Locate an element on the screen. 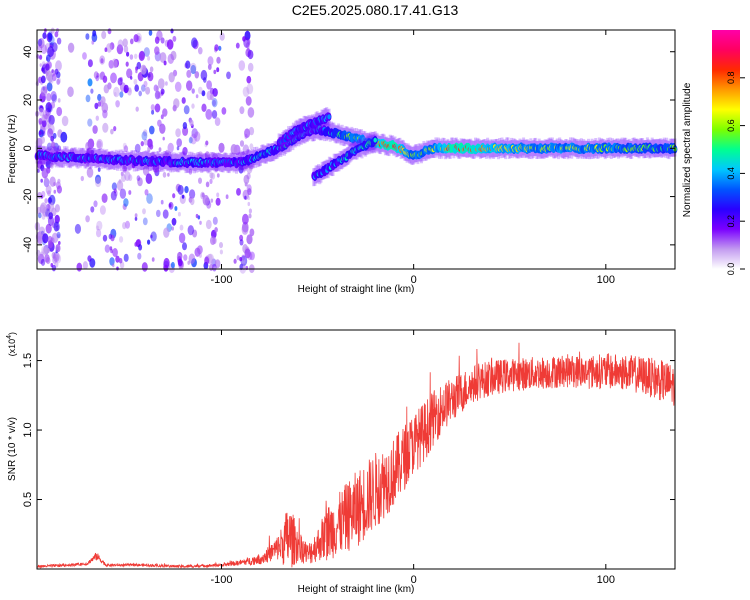  spectrogram-xlabel: Height of straight line (km) is located at coordinates (356, 289).